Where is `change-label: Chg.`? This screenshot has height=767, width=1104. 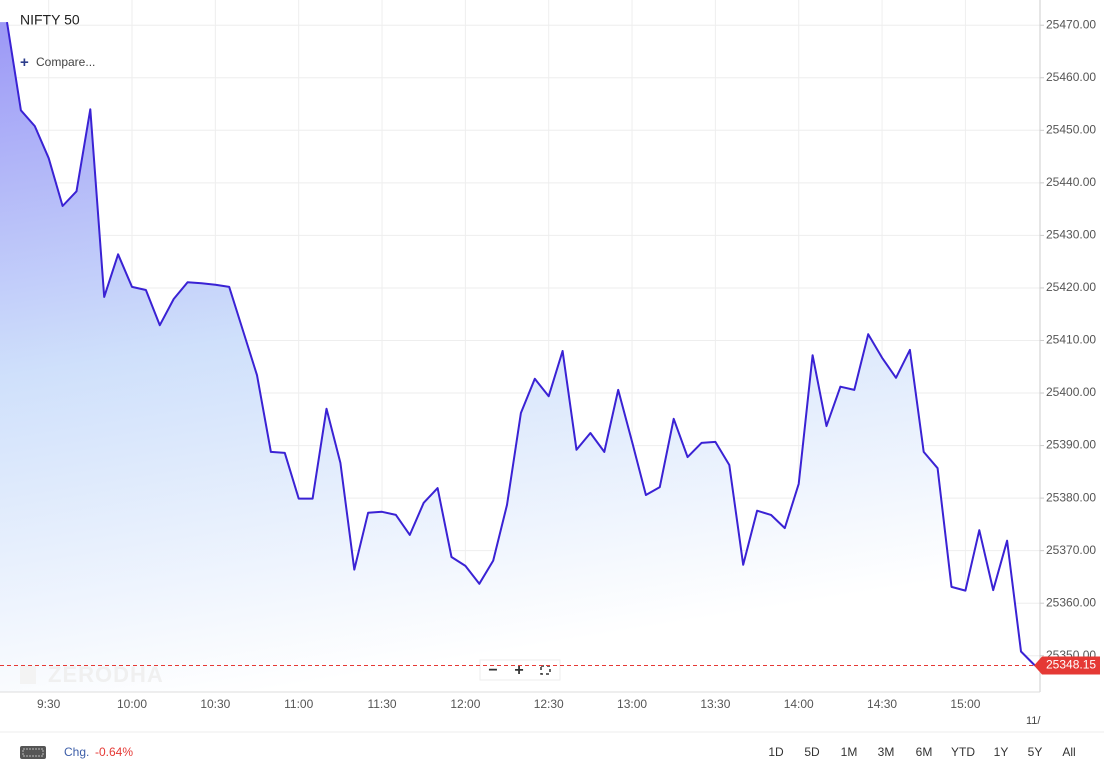 change-label: Chg. is located at coordinates (76, 752).